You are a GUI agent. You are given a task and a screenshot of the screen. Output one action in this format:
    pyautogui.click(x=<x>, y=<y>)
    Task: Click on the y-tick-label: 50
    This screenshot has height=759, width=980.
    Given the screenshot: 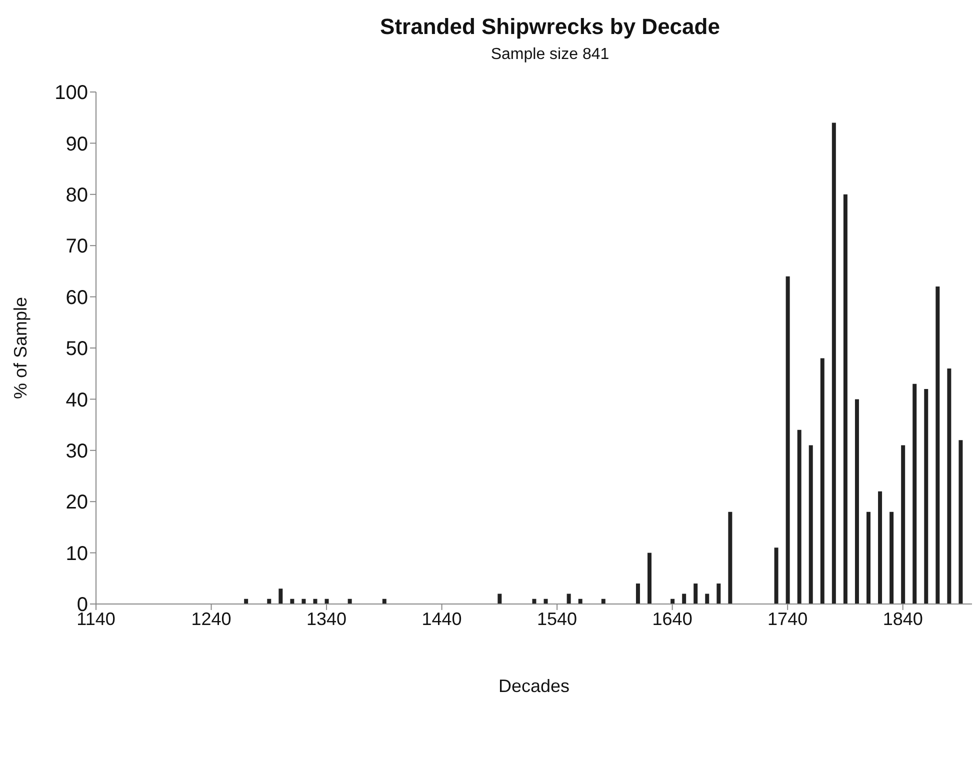 What is the action you would take?
    pyautogui.click(x=77, y=349)
    